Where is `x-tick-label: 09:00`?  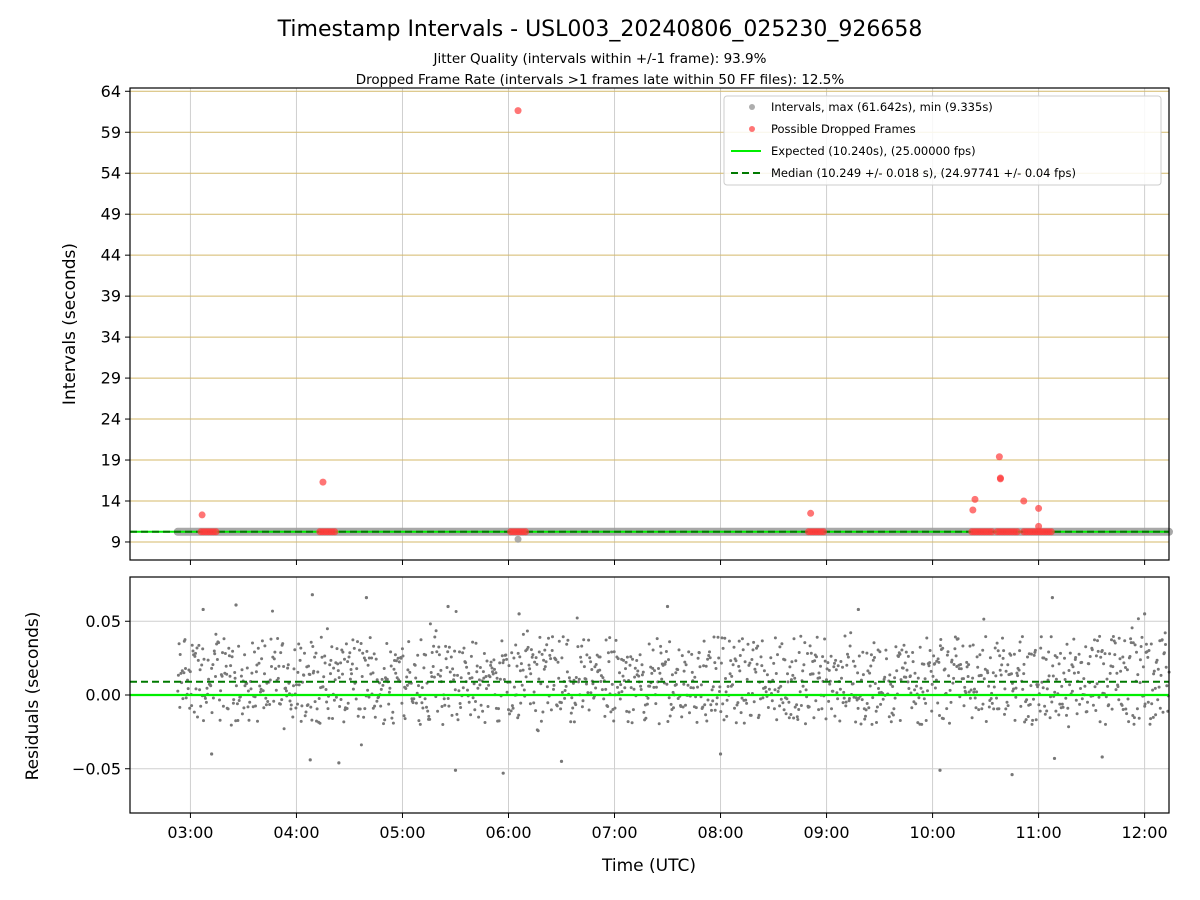
x-tick-label: 09:00 is located at coordinates (826, 832).